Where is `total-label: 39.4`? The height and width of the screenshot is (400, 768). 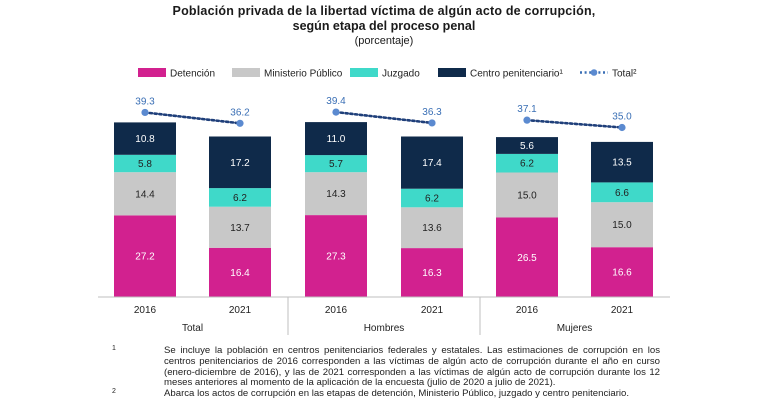
total-label: 39.4 is located at coordinates (336, 101).